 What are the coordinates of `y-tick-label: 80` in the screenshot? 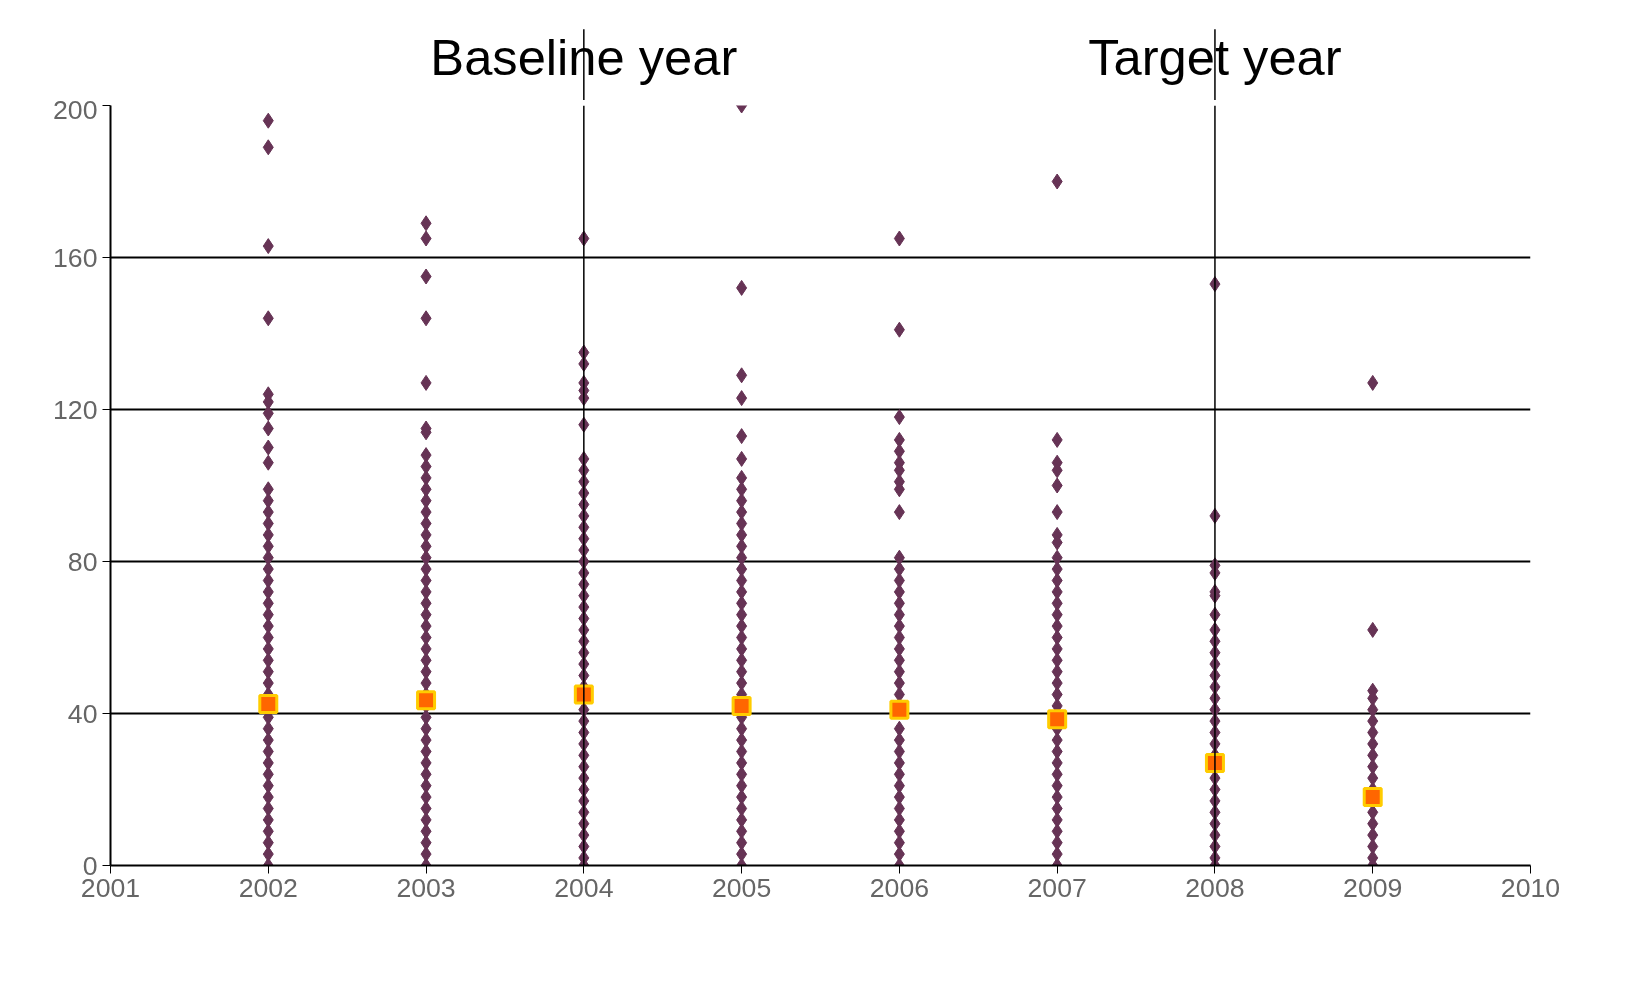 It's located at (82, 561).